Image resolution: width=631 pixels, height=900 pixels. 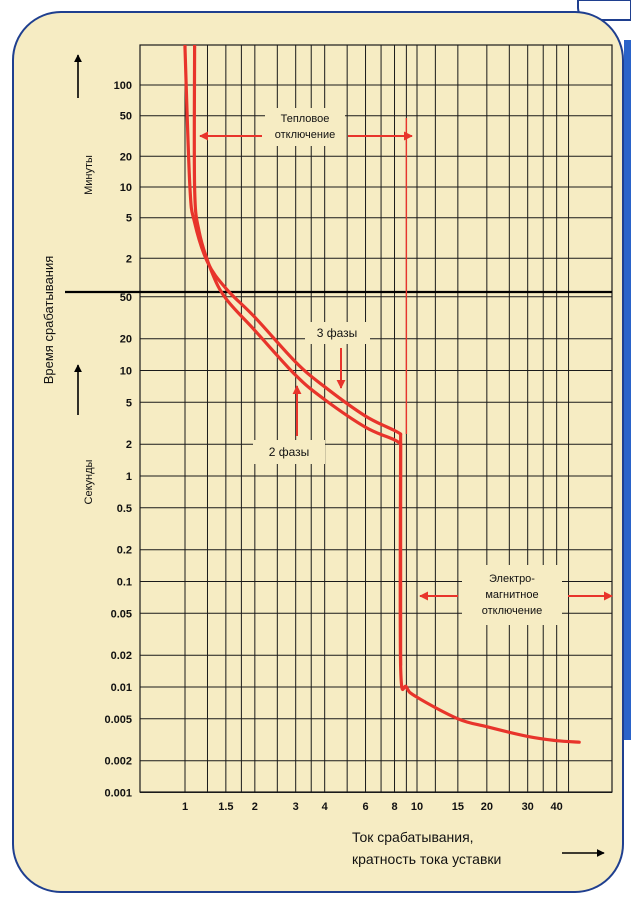 I want to click on x-tick-label: 10, so click(x=417, y=807).